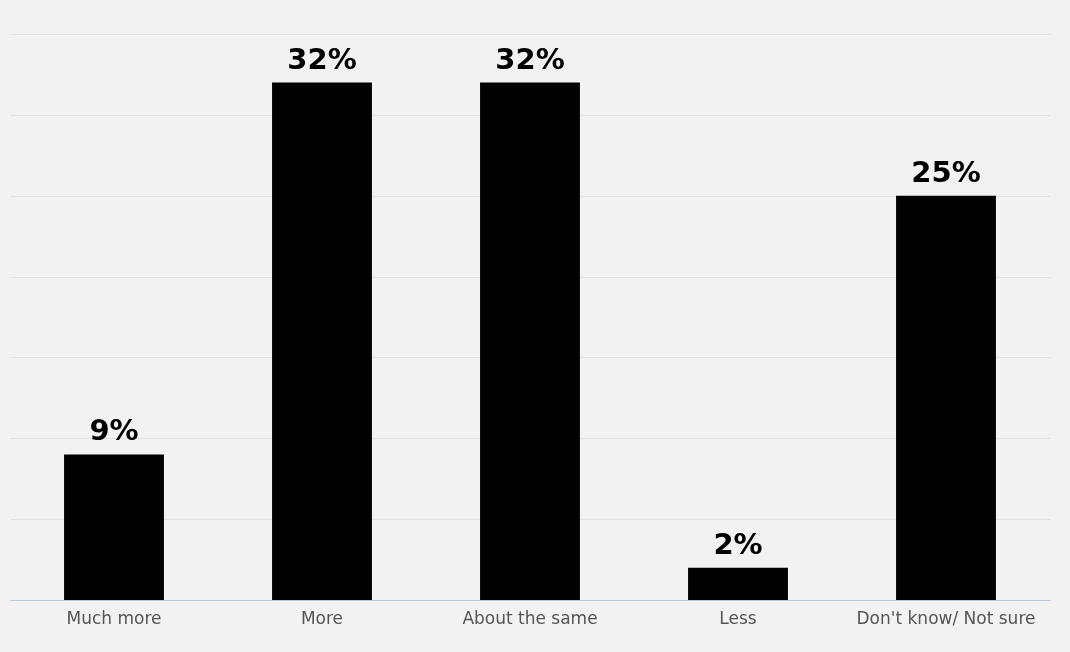 This screenshot has width=1070, height=652. Describe the element at coordinates (114, 617) in the screenshot. I see `x-tick-label: Much more` at that location.